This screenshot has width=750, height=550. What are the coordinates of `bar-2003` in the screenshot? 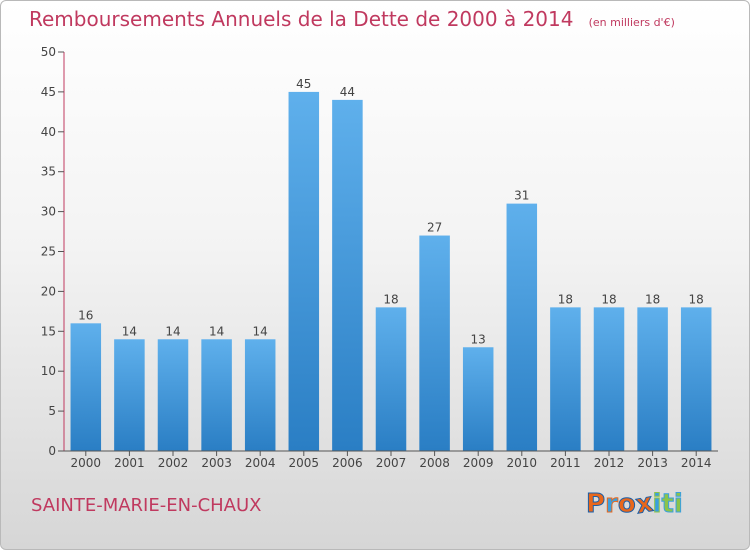 It's located at (216, 395).